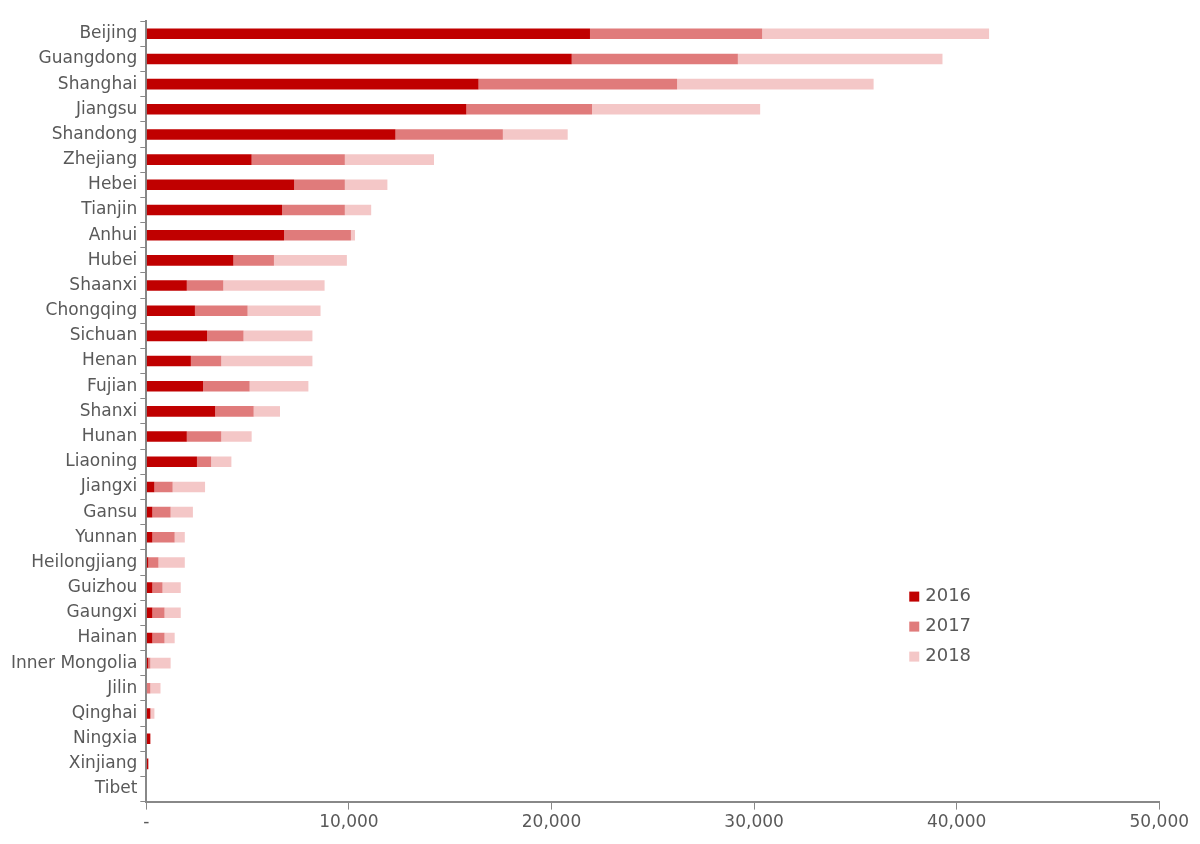  I want to click on y-tick-label: Shandong, so click(94, 132).